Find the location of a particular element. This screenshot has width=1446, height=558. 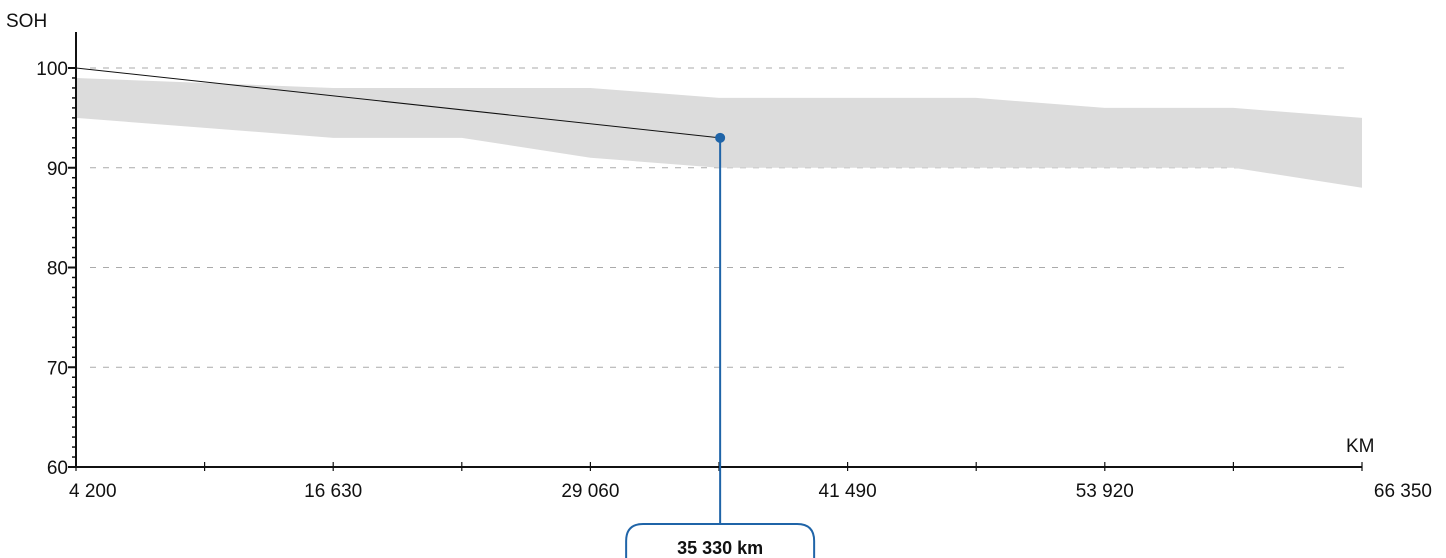

y-tick-label: 100 is located at coordinates (52, 69).